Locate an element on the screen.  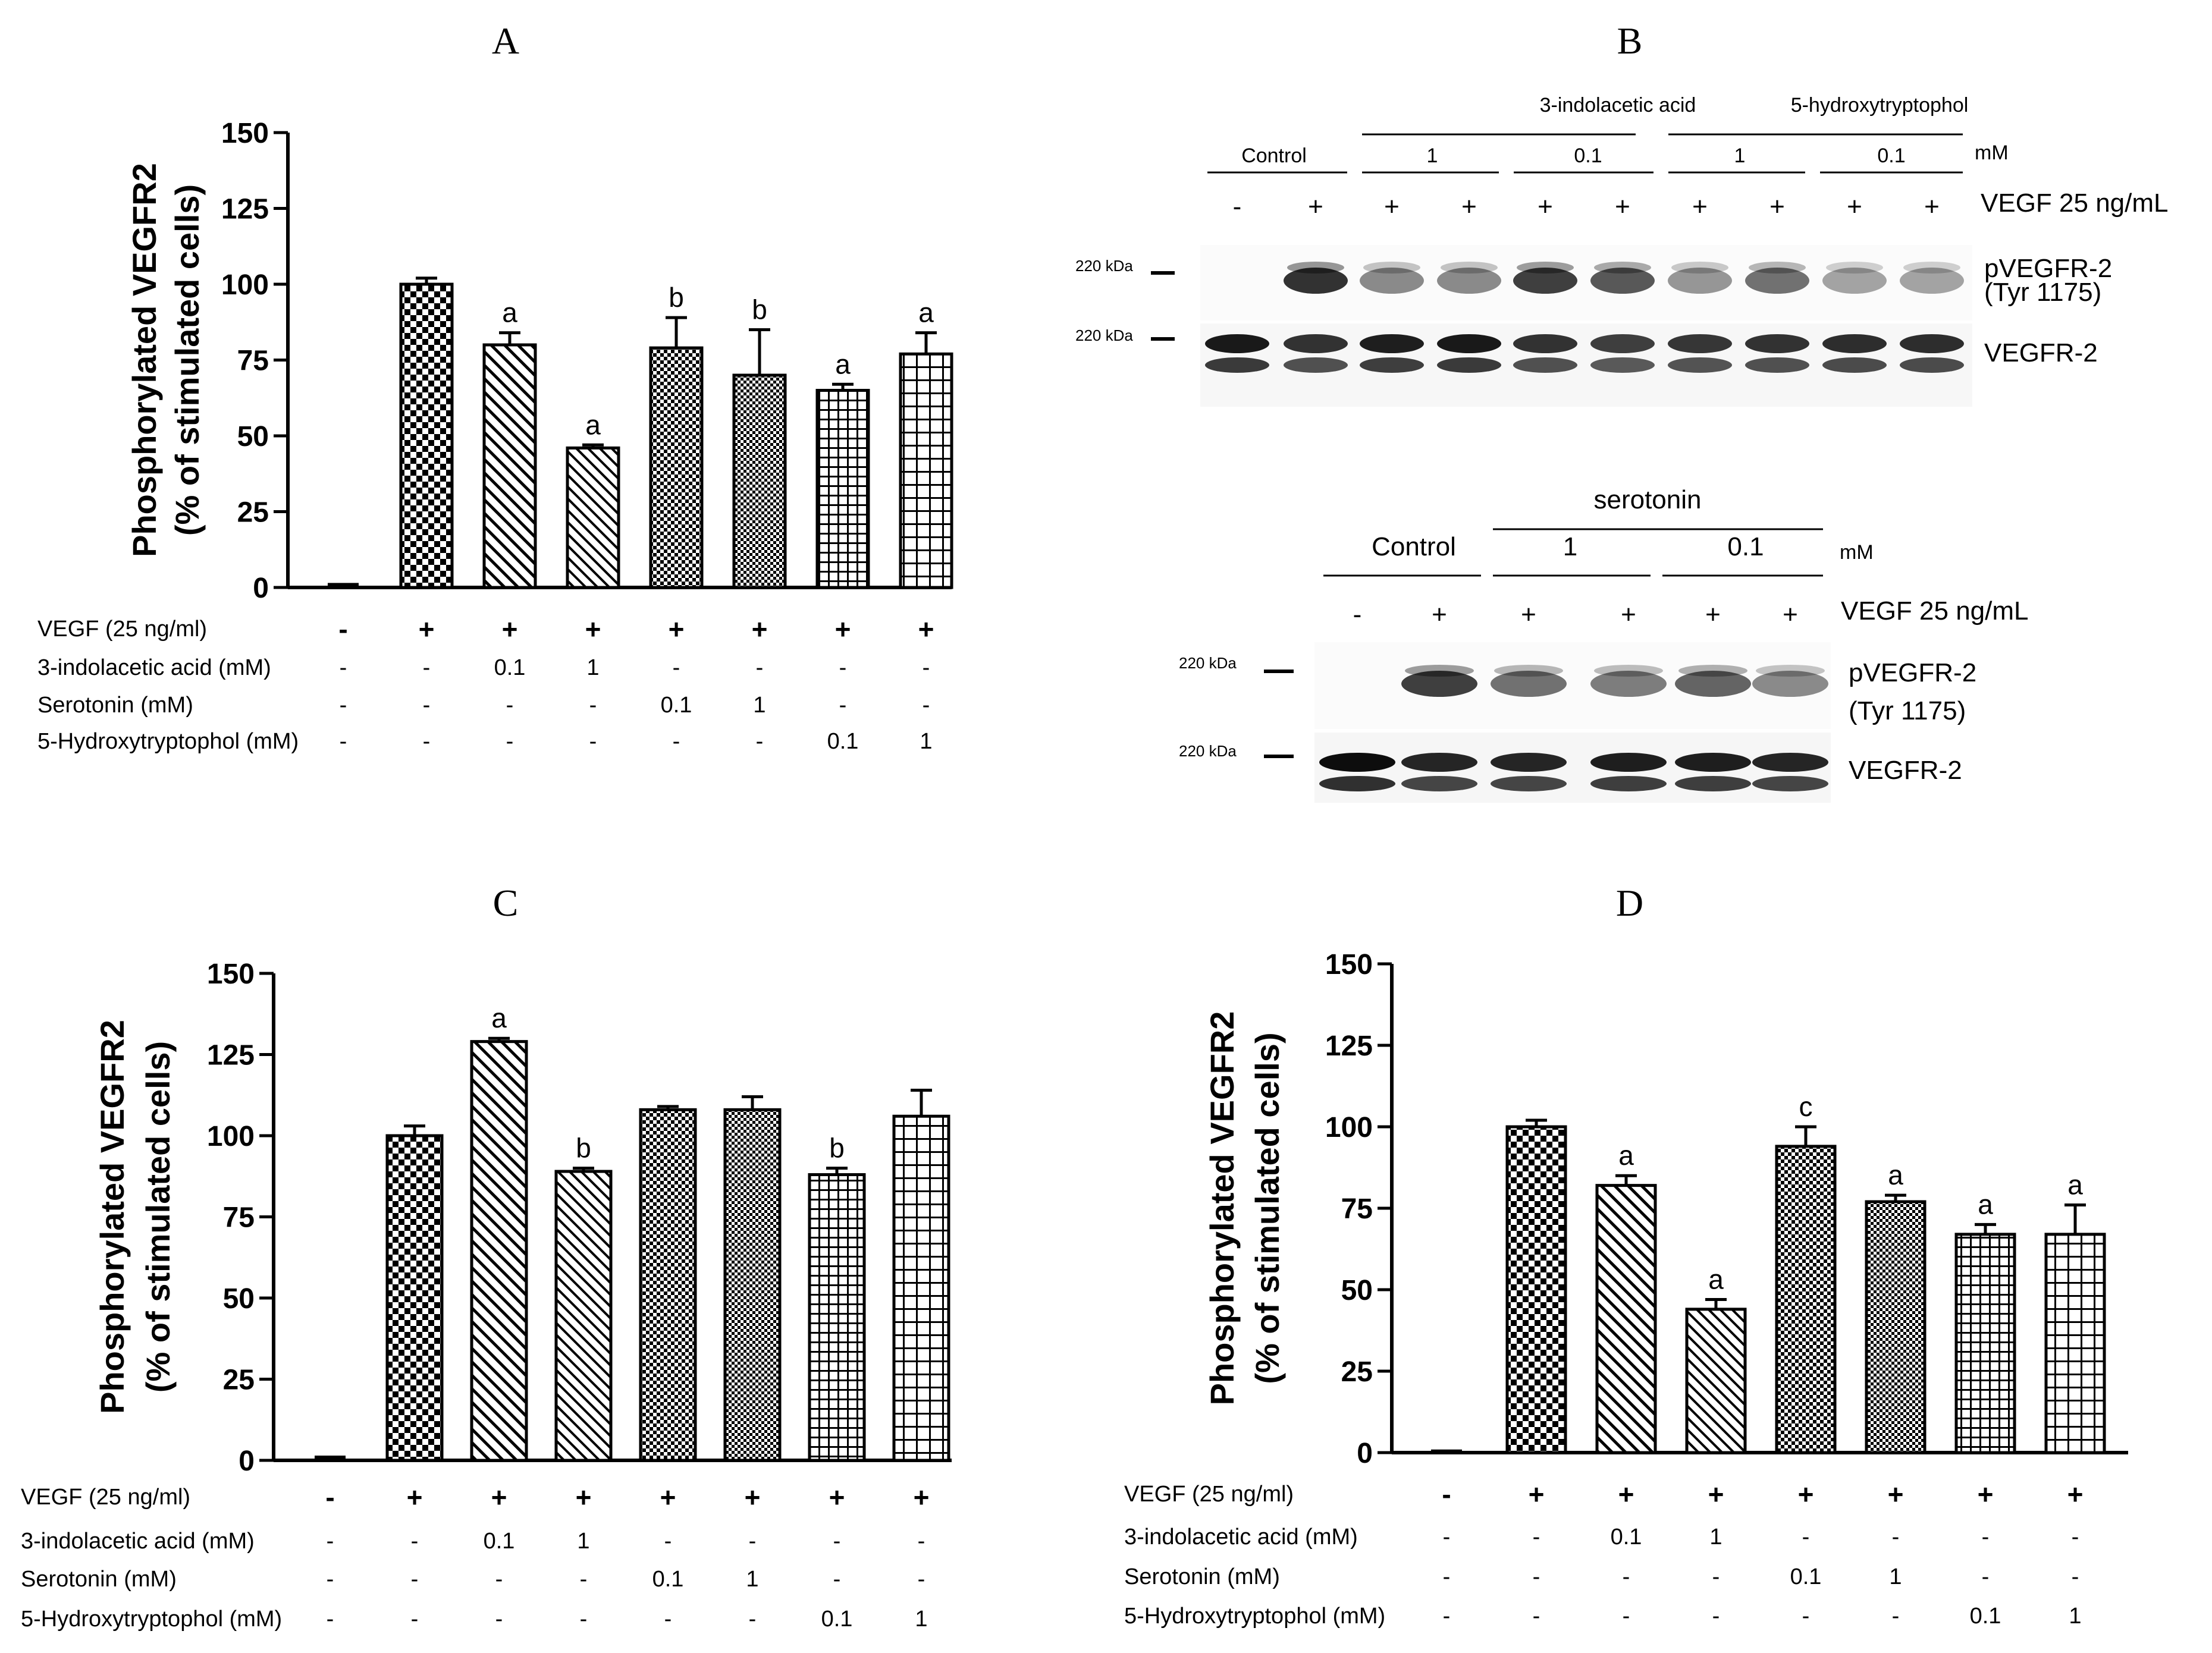
condition-label: Serotonin (mM) is located at coordinates (1202, 1576).